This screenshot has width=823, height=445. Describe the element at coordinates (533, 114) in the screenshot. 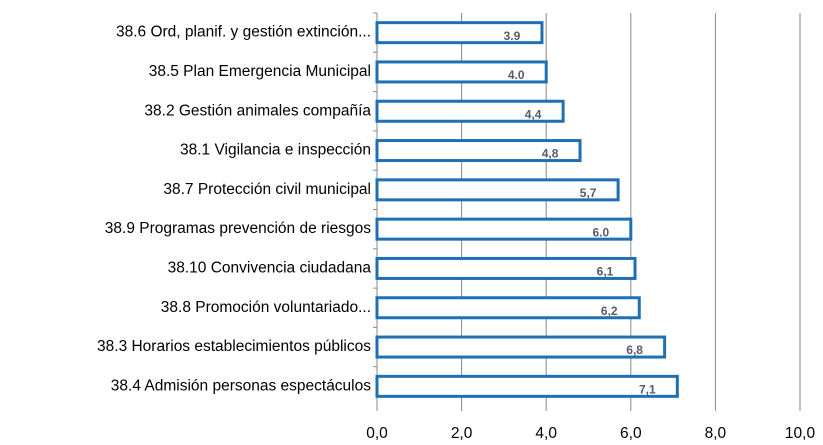

I see `value-label: 4,4` at that location.